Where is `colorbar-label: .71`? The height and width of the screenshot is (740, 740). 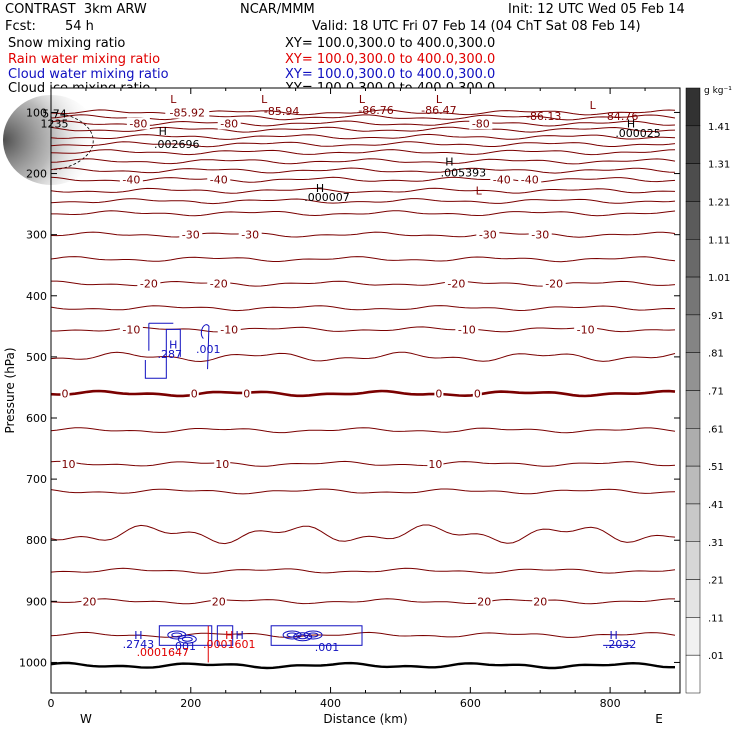 colorbar-label: .71 is located at coordinates (716, 392).